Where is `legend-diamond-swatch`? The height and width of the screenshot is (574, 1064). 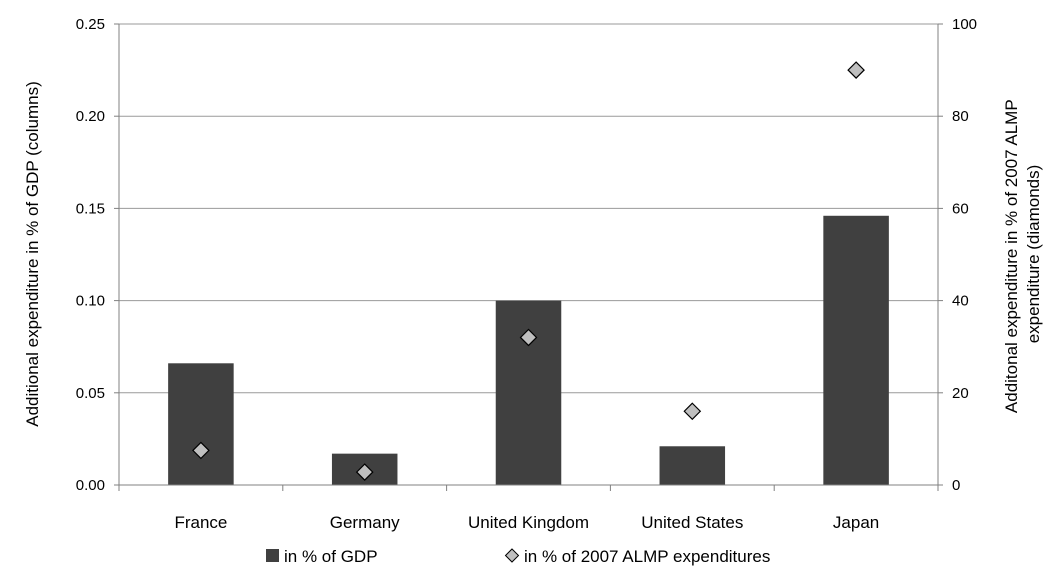
legend-diamond-swatch is located at coordinates (512, 555).